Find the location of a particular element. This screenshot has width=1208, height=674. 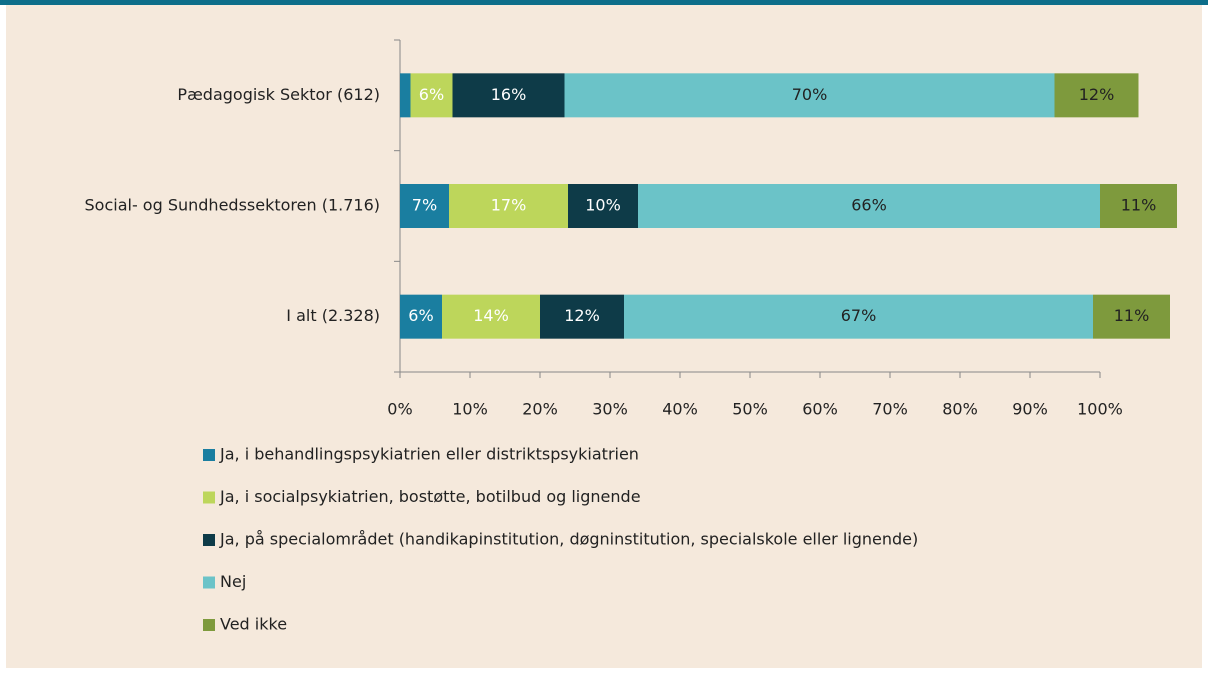

data-label: 7% is located at coordinates (424, 205).